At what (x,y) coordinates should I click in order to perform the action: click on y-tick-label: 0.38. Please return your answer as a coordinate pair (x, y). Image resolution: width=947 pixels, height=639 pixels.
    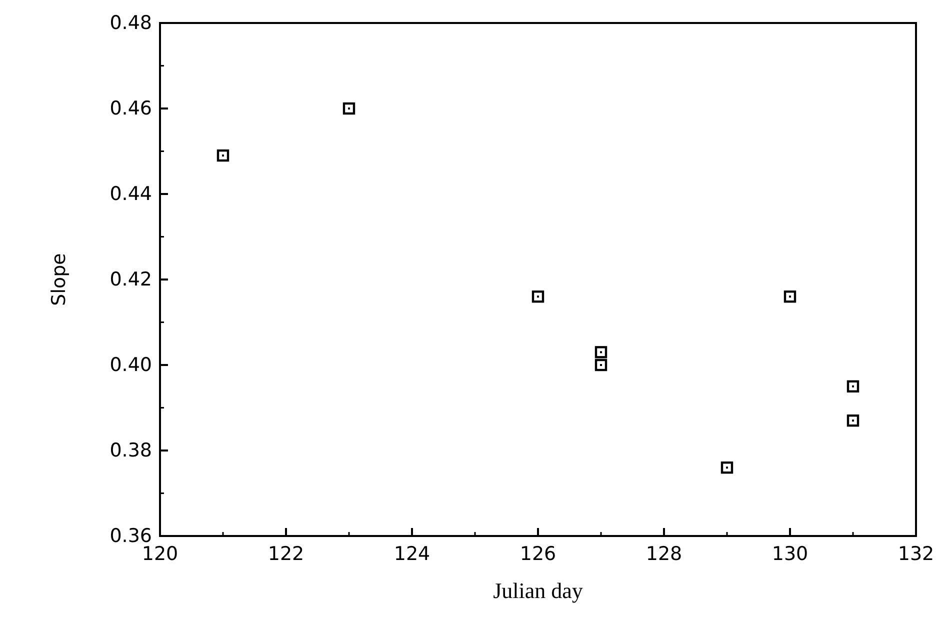
    Looking at the image, I should click on (131, 451).